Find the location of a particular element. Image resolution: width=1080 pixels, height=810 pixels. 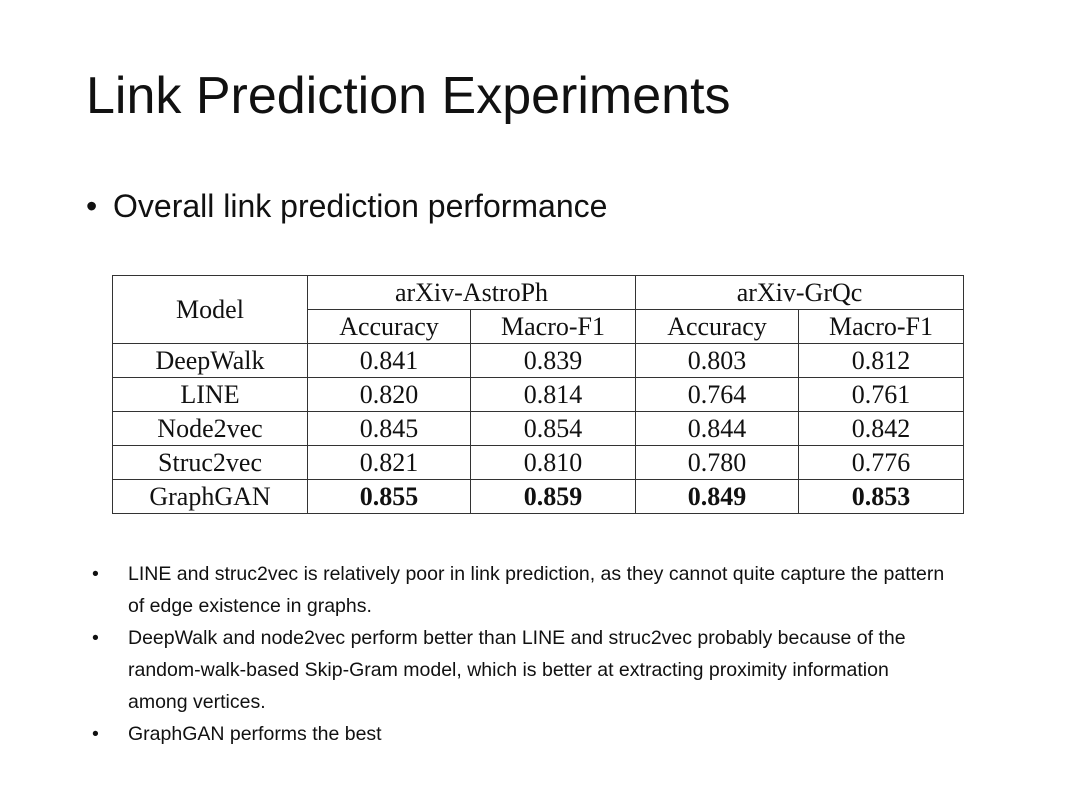

table-cell: 0.859 is located at coordinates (553, 496).